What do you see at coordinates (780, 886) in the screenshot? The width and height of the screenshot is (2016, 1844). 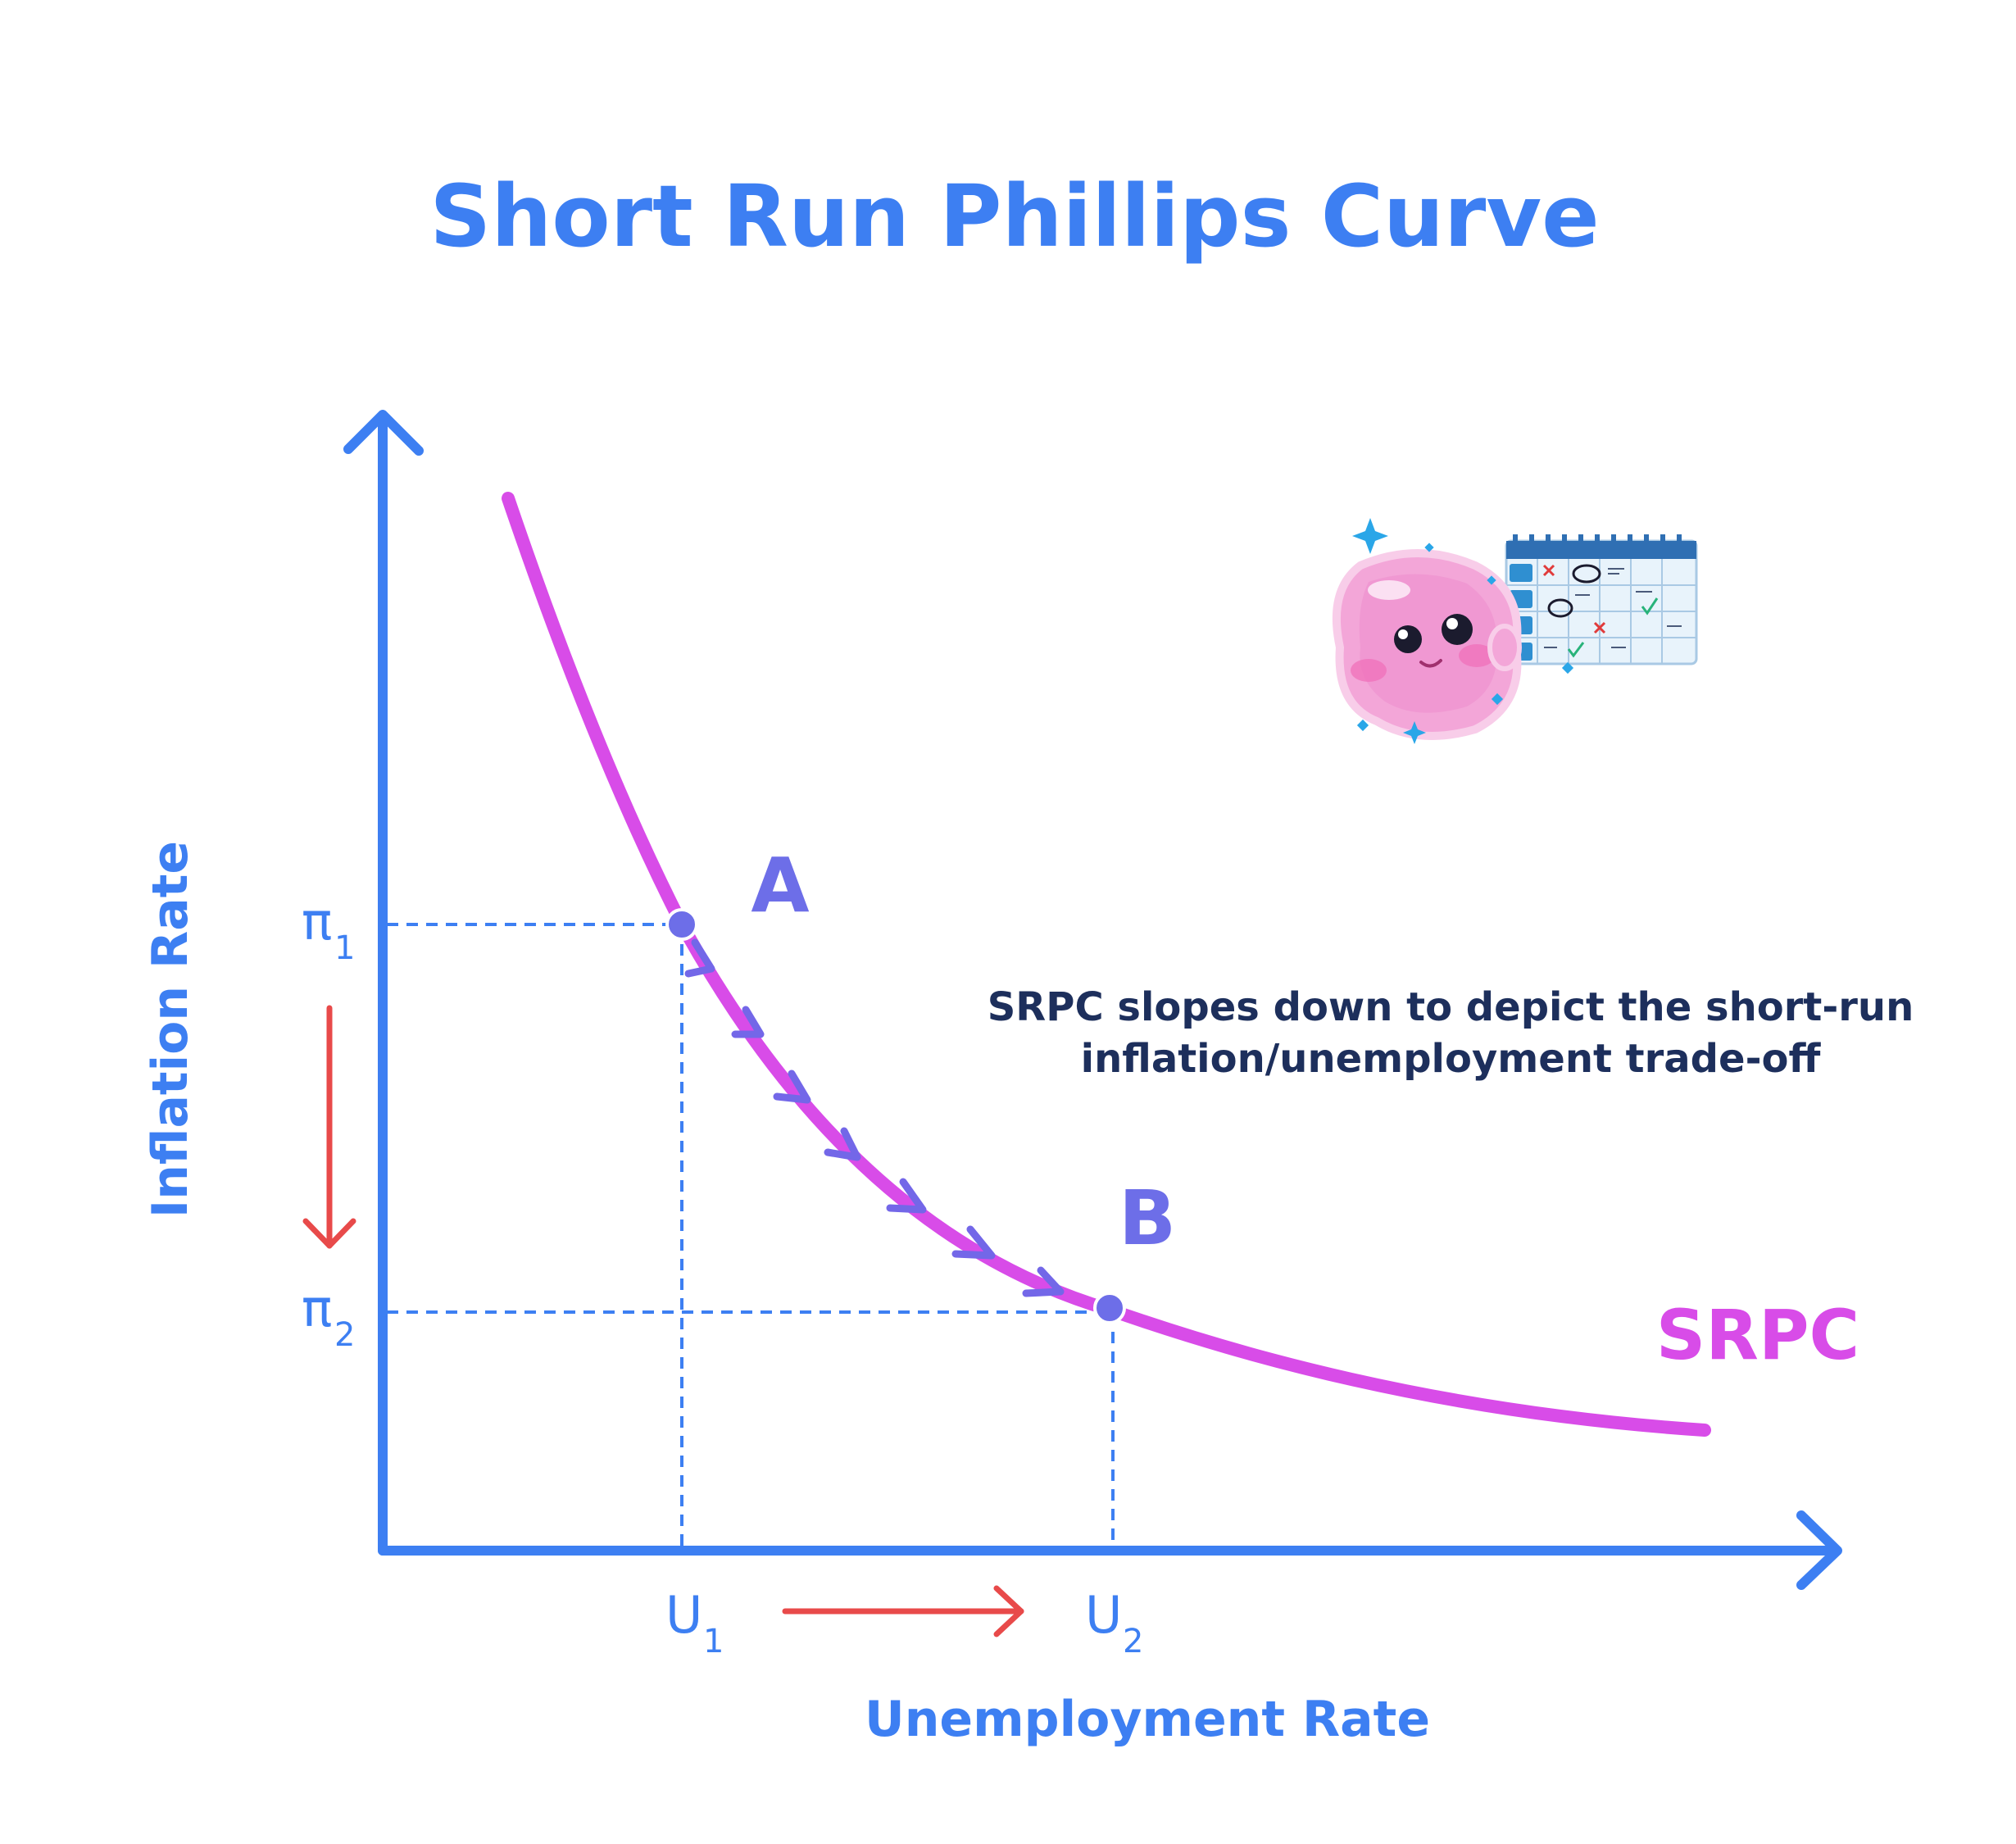 I see `point-a-label: A` at bounding box center [780, 886].